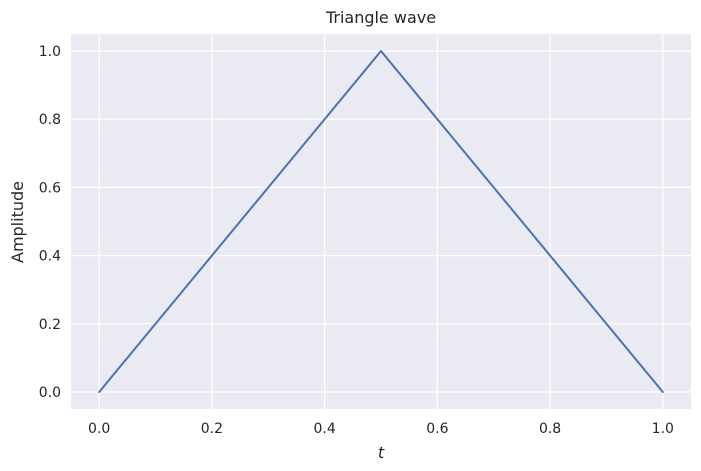  What do you see at coordinates (663, 429) in the screenshot?
I see `x-tick-label: 1.0` at bounding box center [663, 429].